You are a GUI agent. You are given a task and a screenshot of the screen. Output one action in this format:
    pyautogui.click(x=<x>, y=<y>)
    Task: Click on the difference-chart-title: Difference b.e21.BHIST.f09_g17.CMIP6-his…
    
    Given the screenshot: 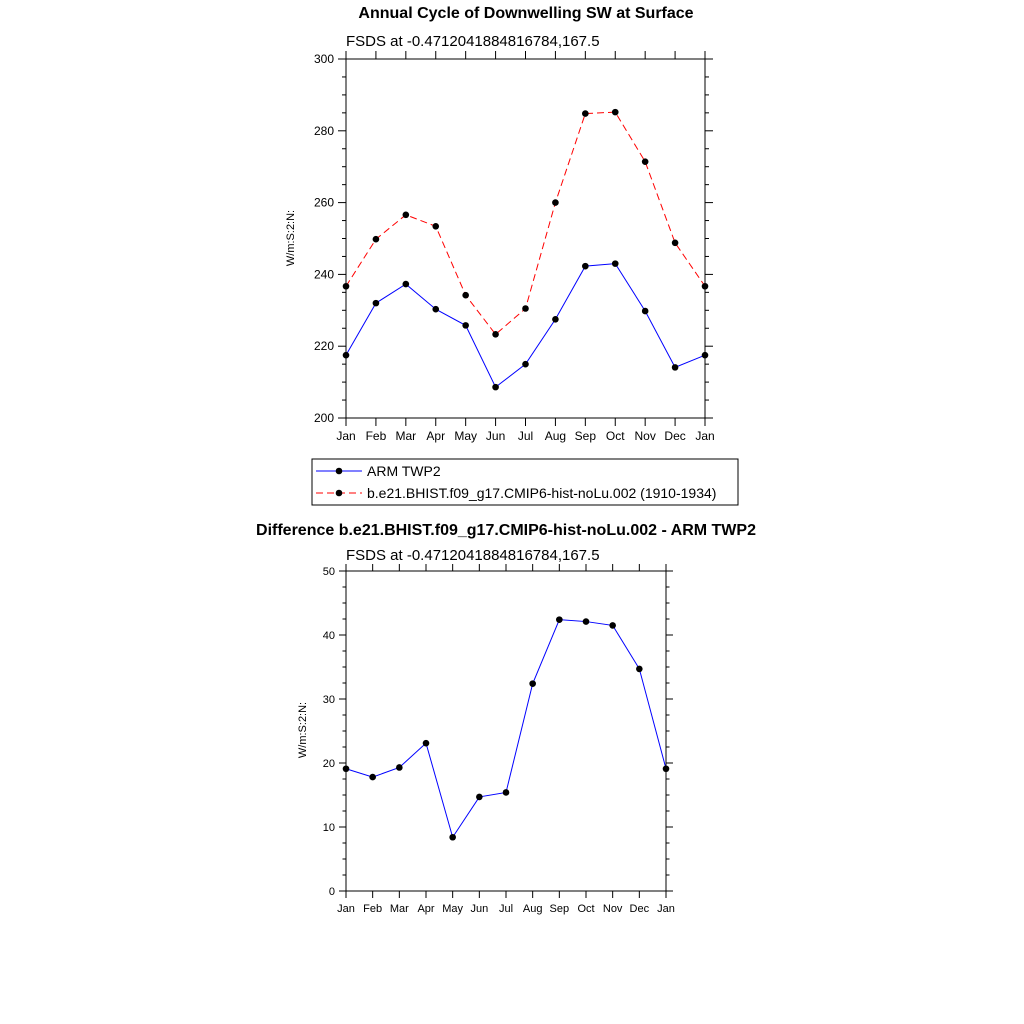 What is the action you would take?
    pyautogui.click(x=506, y=530)
    